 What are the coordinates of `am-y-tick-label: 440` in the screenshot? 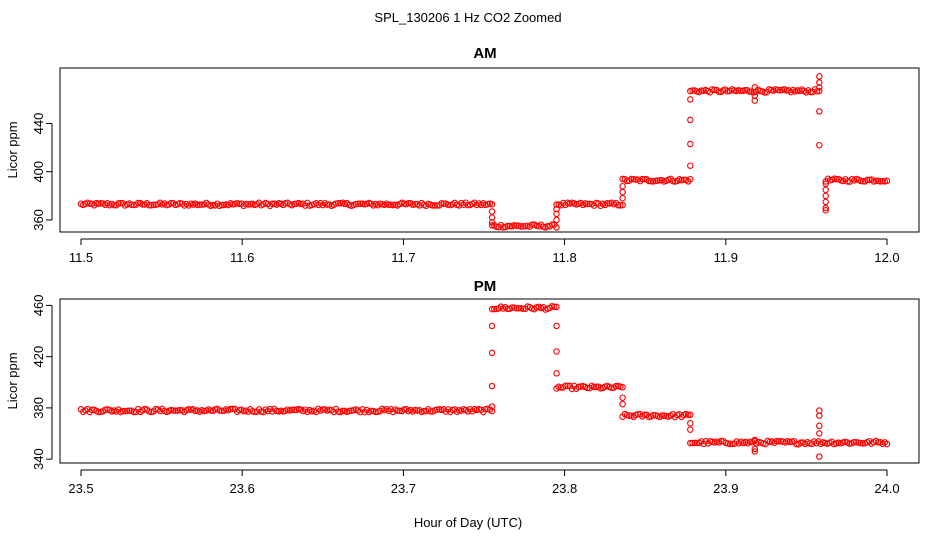 It's located at (38, 124).